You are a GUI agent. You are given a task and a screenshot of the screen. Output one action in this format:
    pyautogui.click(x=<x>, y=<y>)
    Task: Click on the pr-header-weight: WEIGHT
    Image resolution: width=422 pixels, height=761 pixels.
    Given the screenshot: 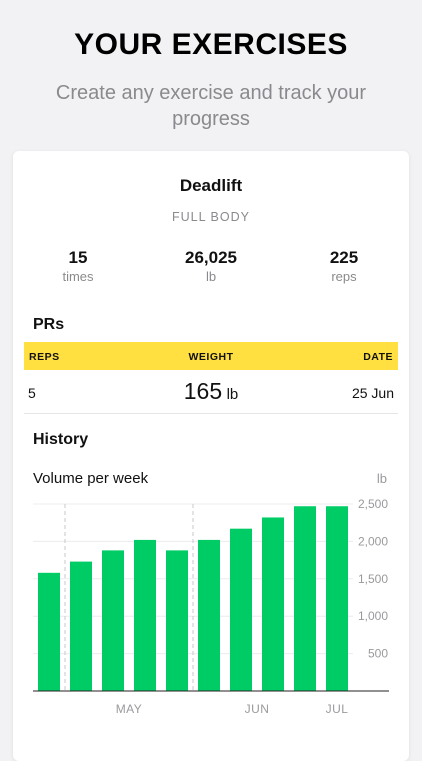 What is the action you would take?
    pyautogui.click(x=211, y=357)
    